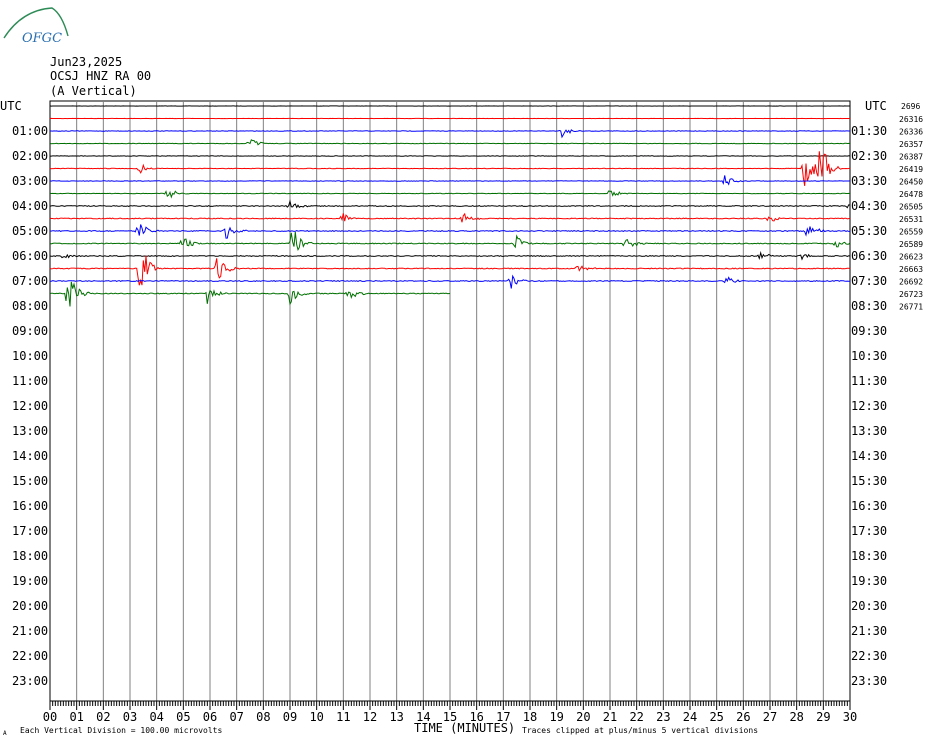 The width and height of the screenshot is (930, 744). I want to click on x-tick-label: 24, so click(690, 717).